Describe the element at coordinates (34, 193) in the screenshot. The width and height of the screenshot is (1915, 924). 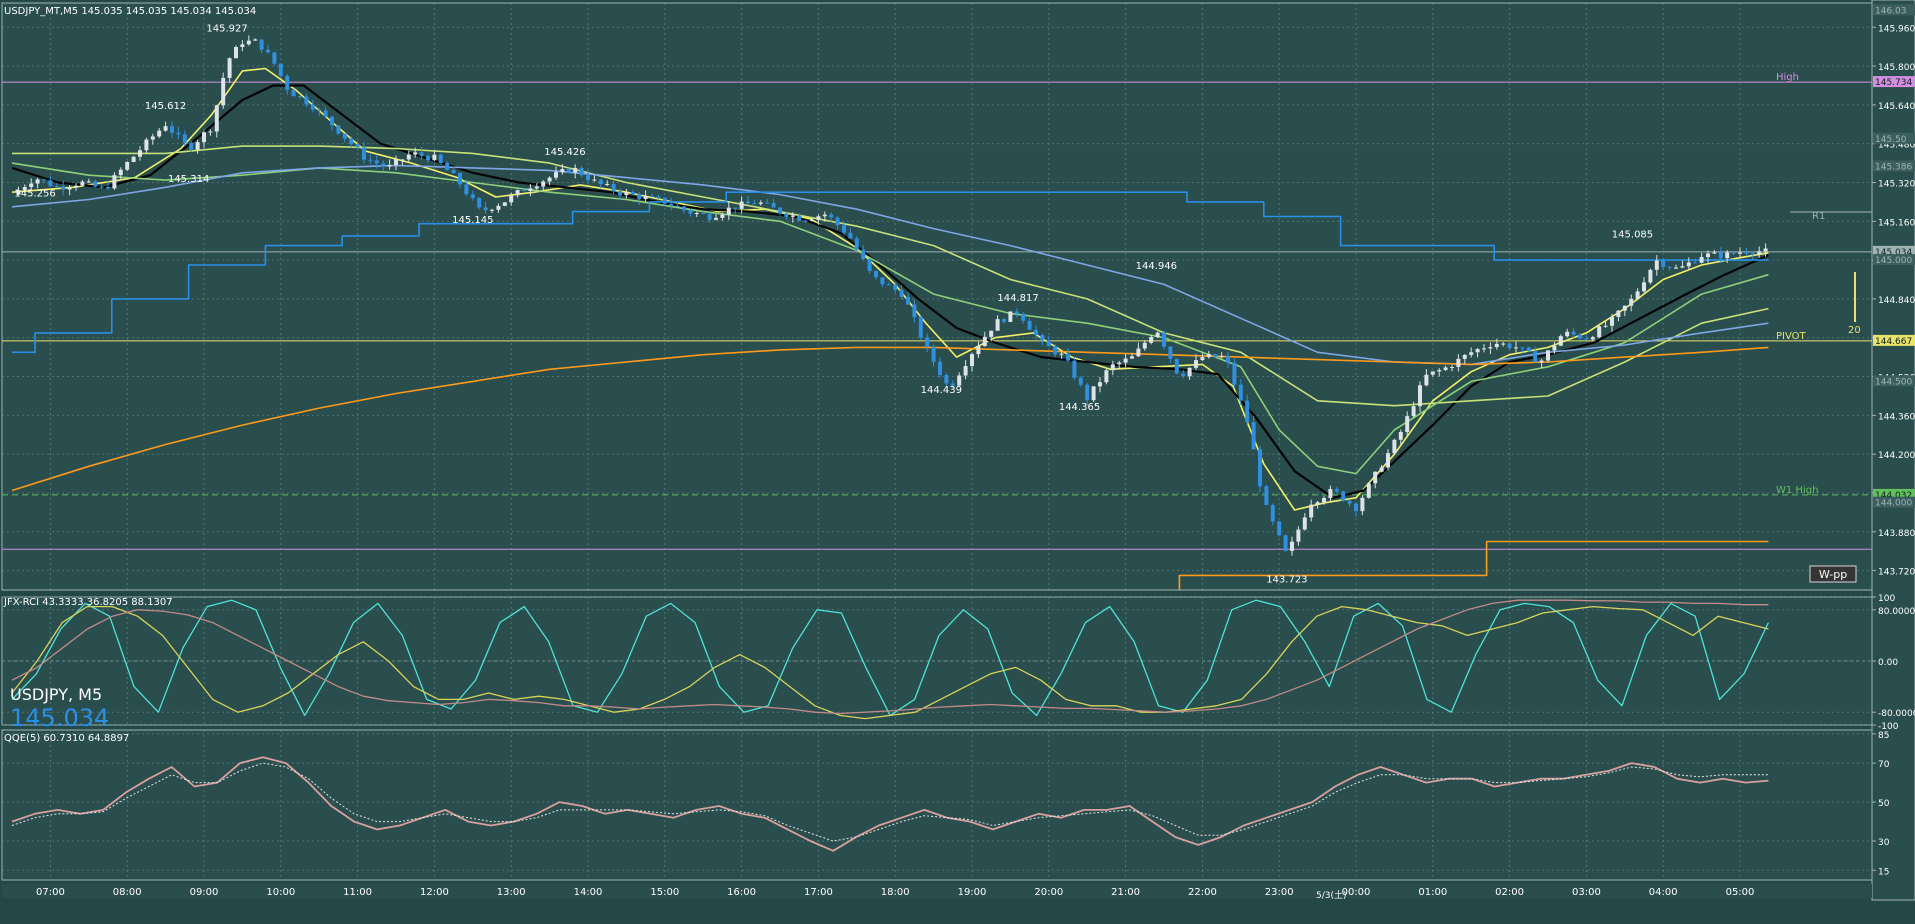
I see `price-annotation: 145.256` at that location.